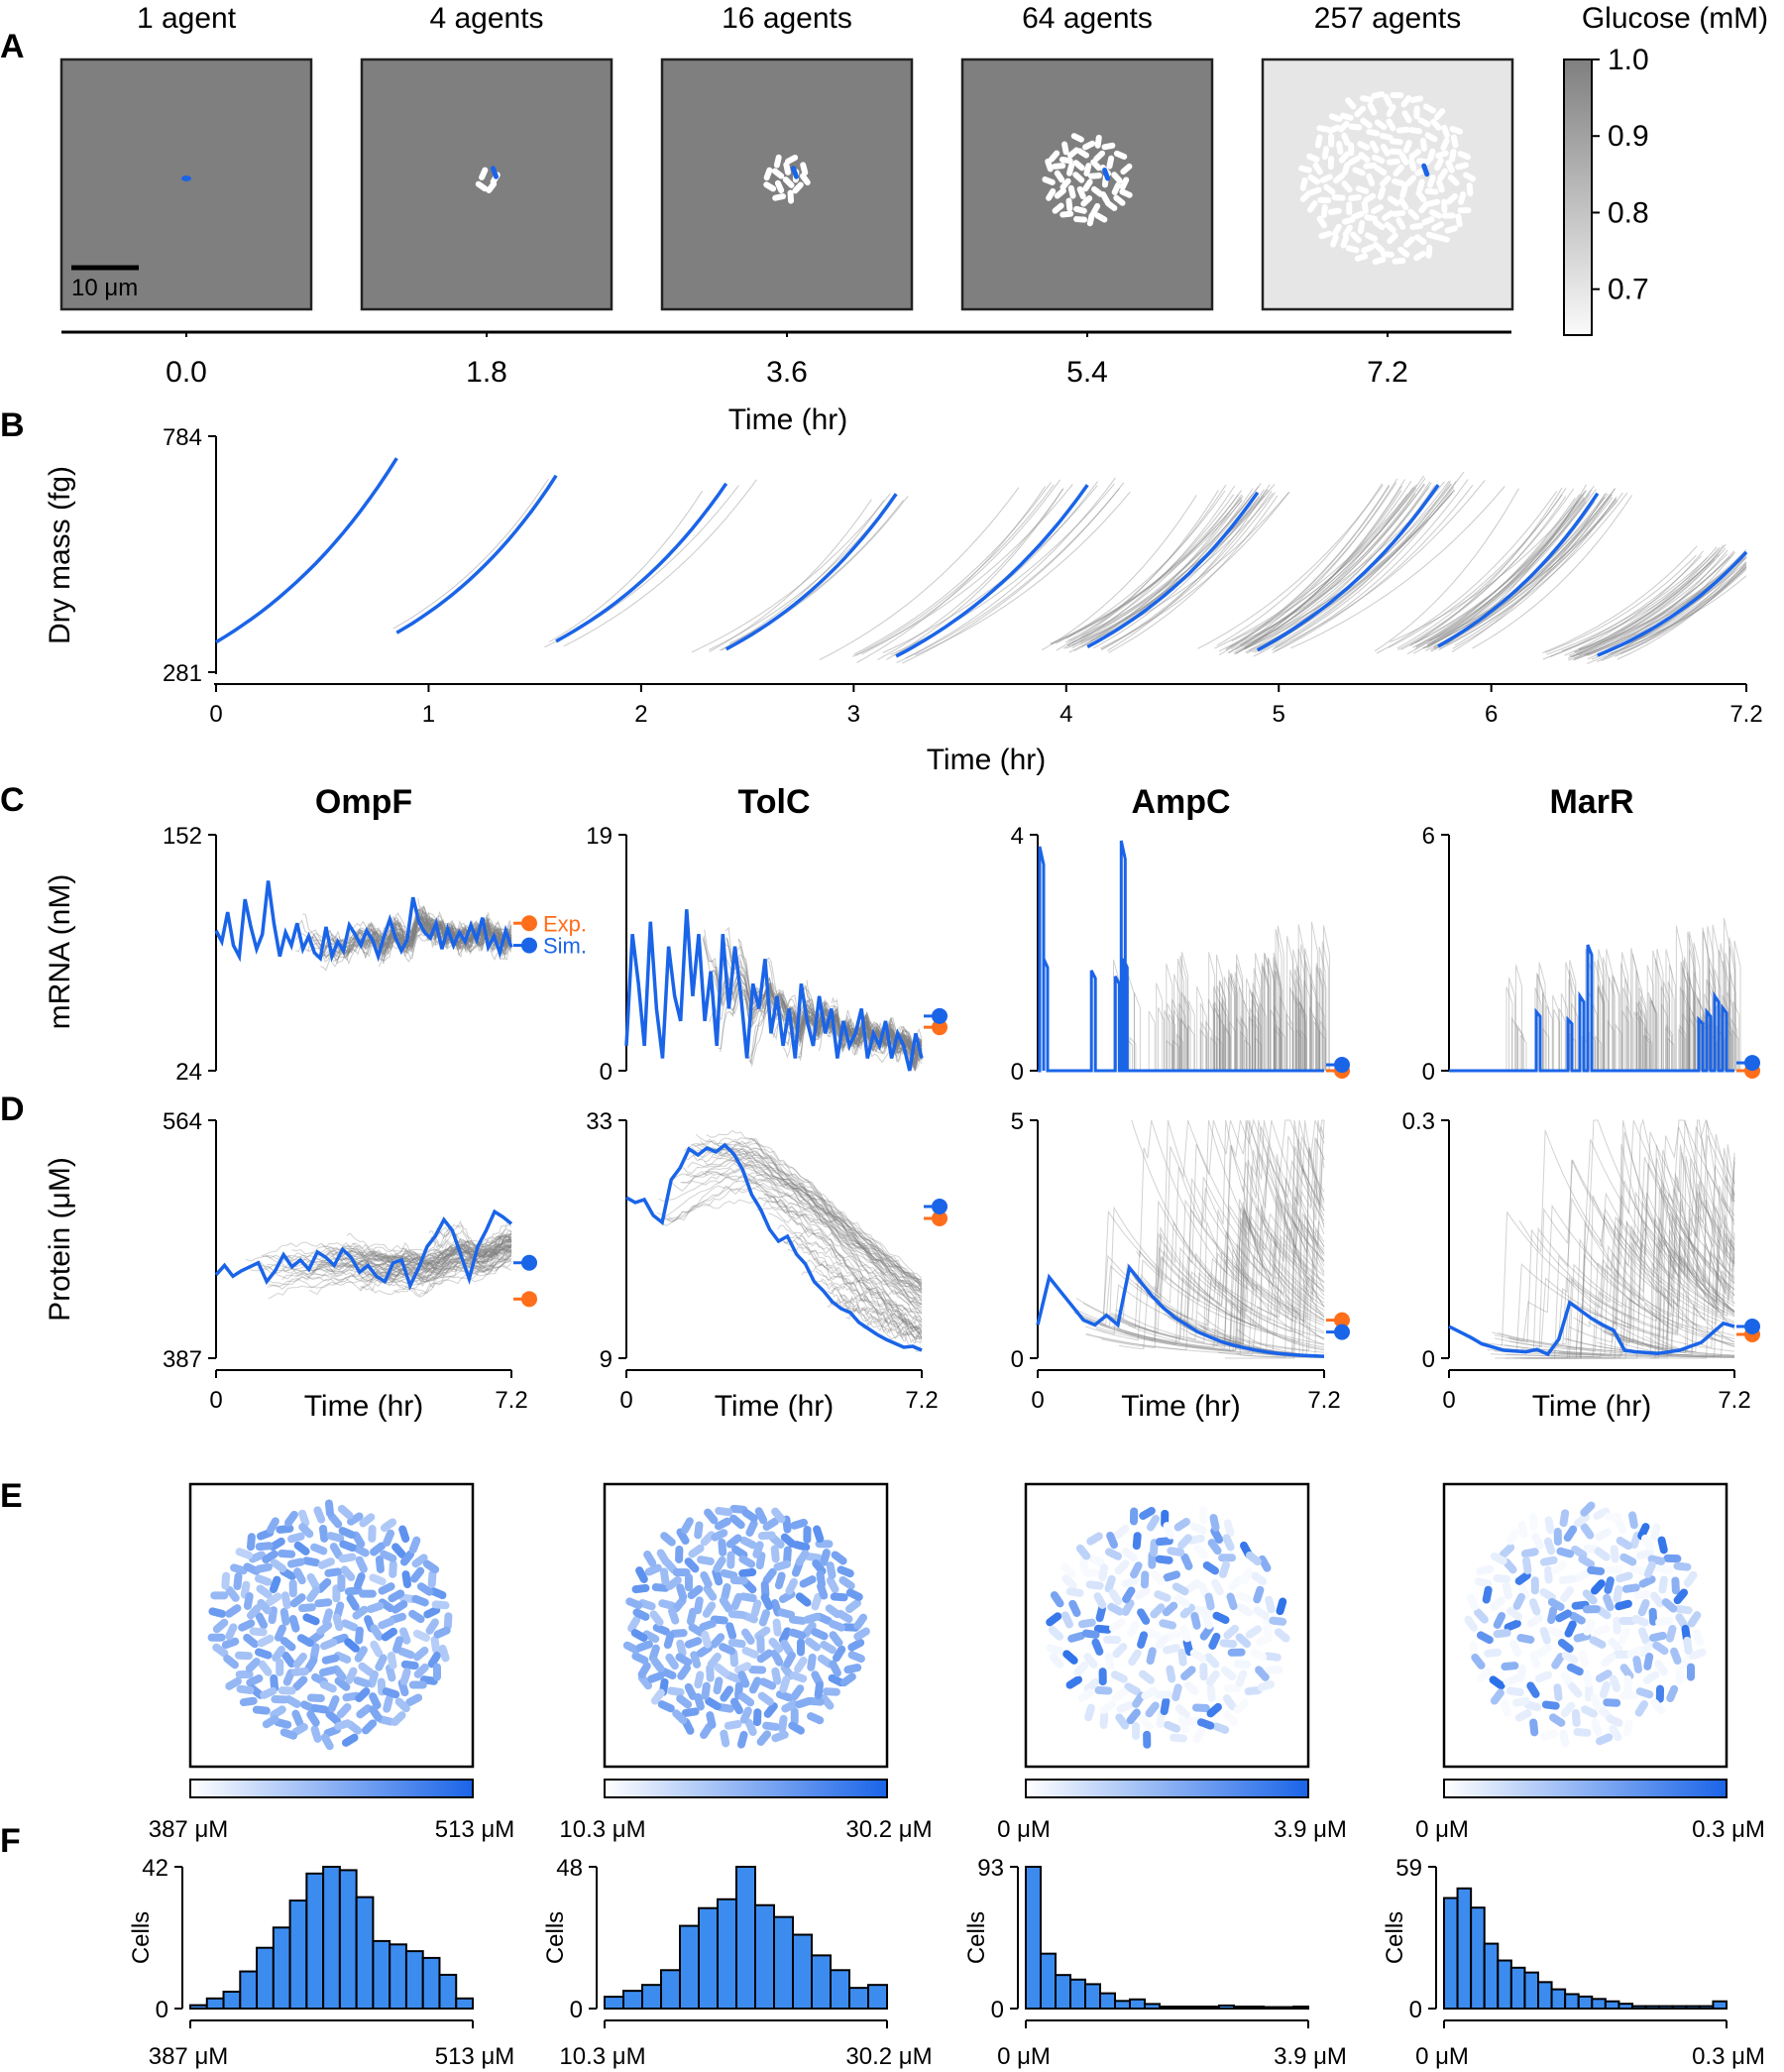 This screenshot has width=1784, height=2072. Describe the element at coordinates (1087, 18) in the screenshot. I see `snapshot-title: 64 agents` at that location.